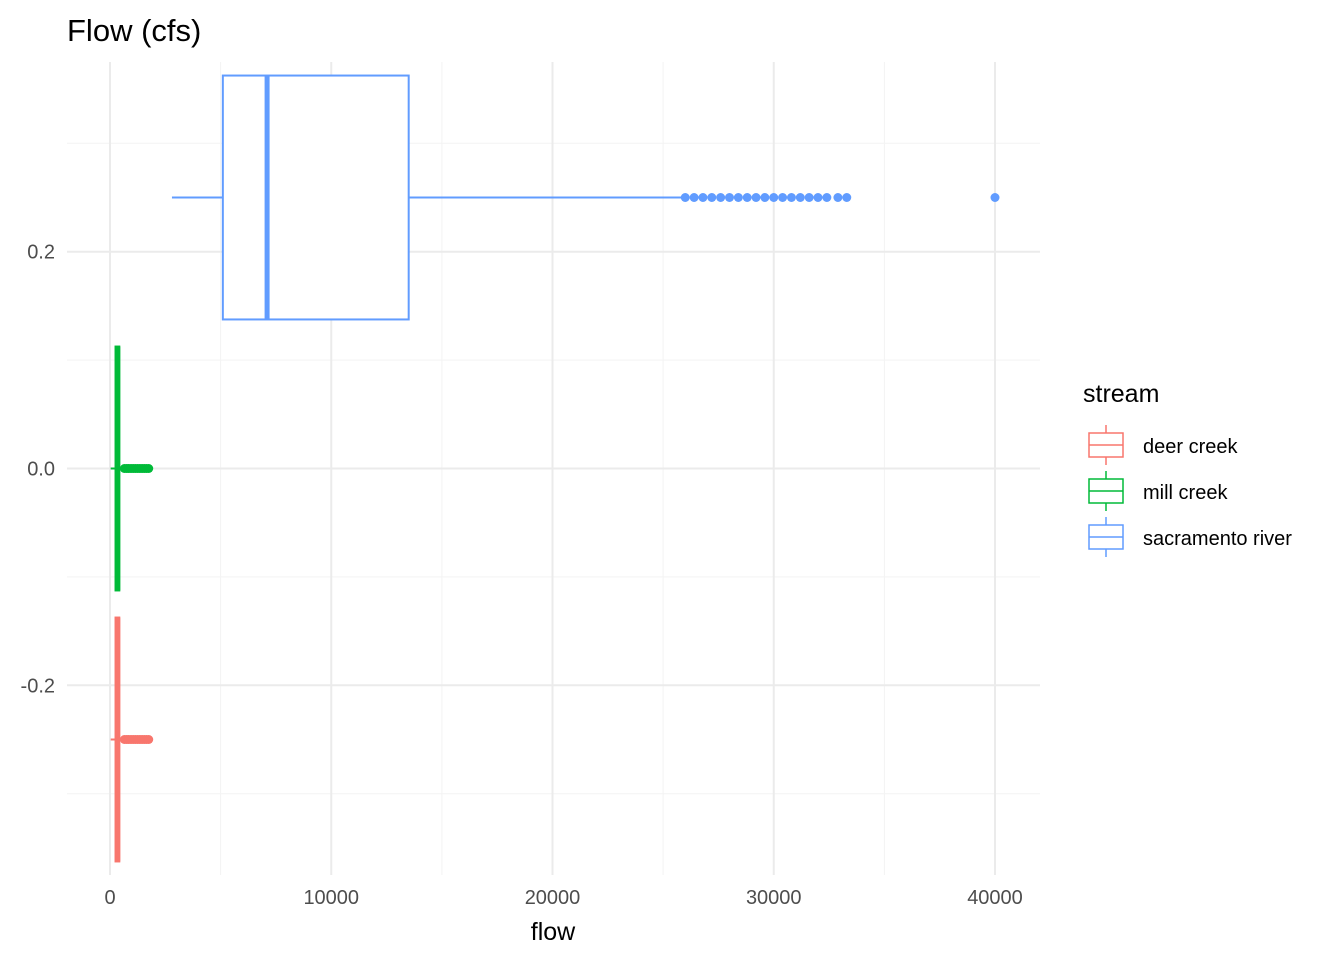 This screenshot has width=1344, height=960. What do you see at coordinates (132, 739) in the screenshot?
I see `boxplot-deer-creek` at bounding box center [132, 739].